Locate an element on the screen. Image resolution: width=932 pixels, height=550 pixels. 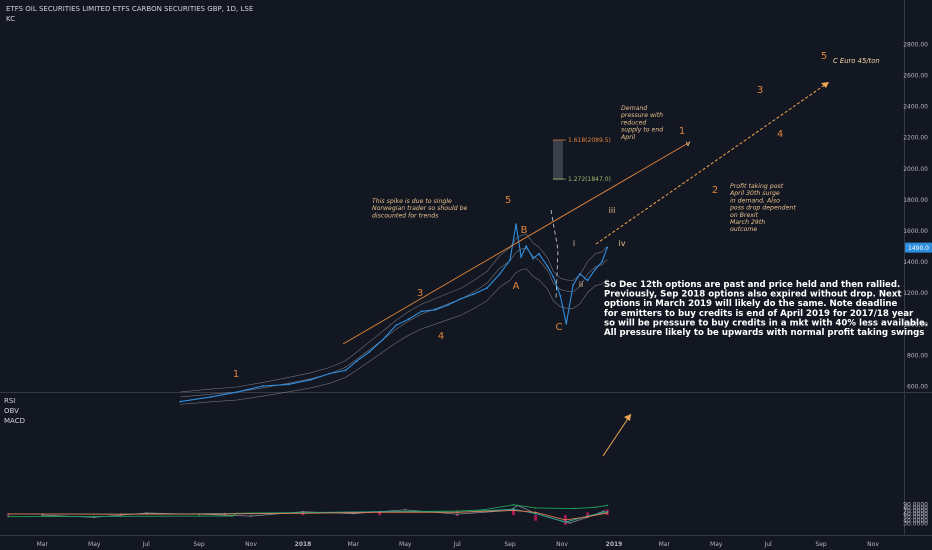
time-axis-tick-label: Jul is located at coordinates (146, 544).